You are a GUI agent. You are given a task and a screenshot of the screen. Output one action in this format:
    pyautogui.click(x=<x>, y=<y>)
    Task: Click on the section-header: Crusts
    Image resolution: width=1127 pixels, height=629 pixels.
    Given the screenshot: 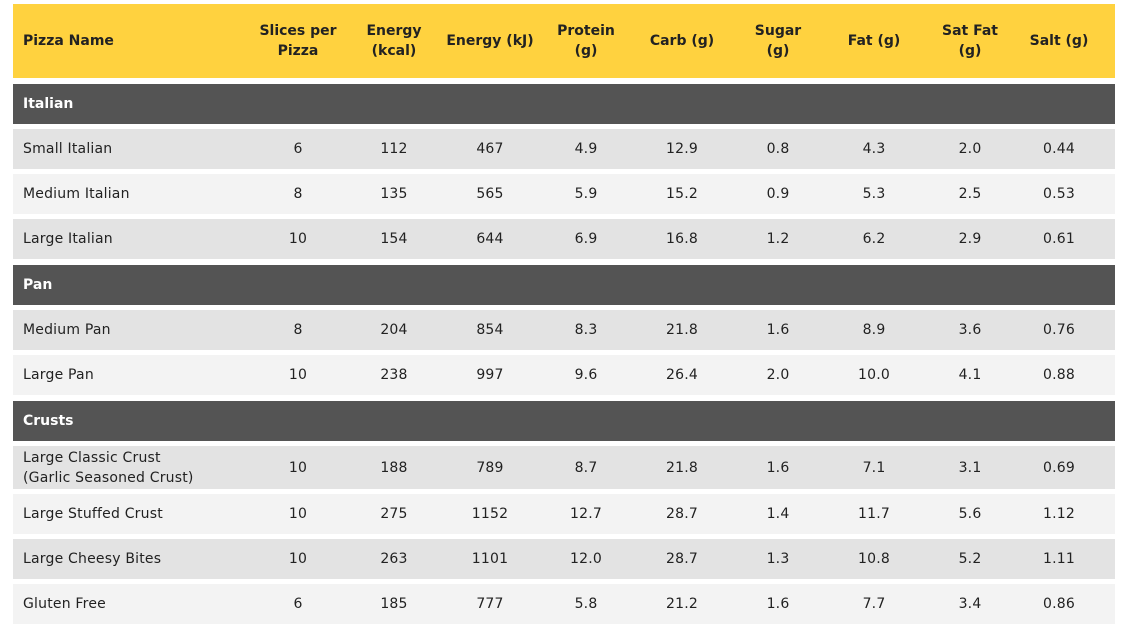 What is the action you would take?
    pyautogui.click(x=564, y=421)
    